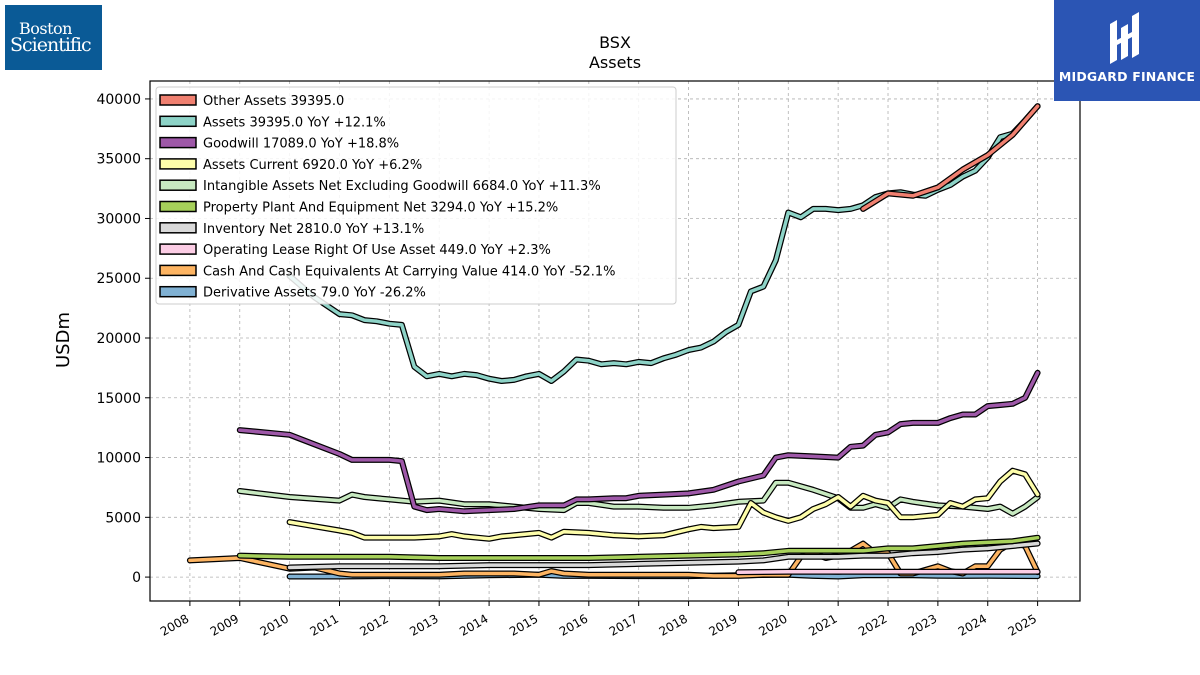 The image size is (1200, 675). What do you see at coordinates (118, 399) in the screenshot?
I see `y-tick-label: 15000` at bounding box center [118, 399].